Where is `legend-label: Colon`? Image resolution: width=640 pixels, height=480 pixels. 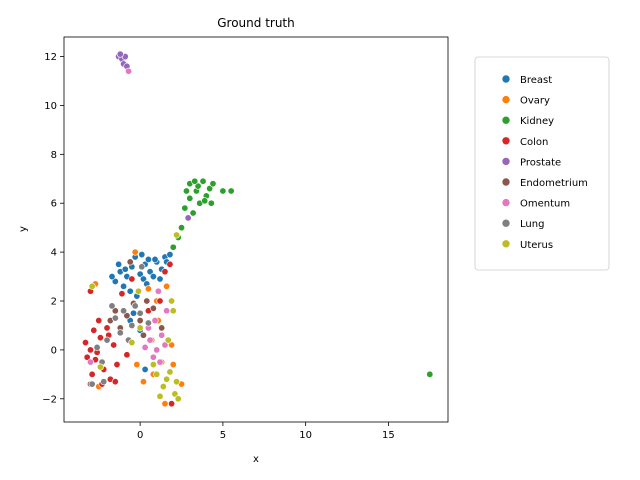 legend-label: Colon is located at coordinates (534, 142).